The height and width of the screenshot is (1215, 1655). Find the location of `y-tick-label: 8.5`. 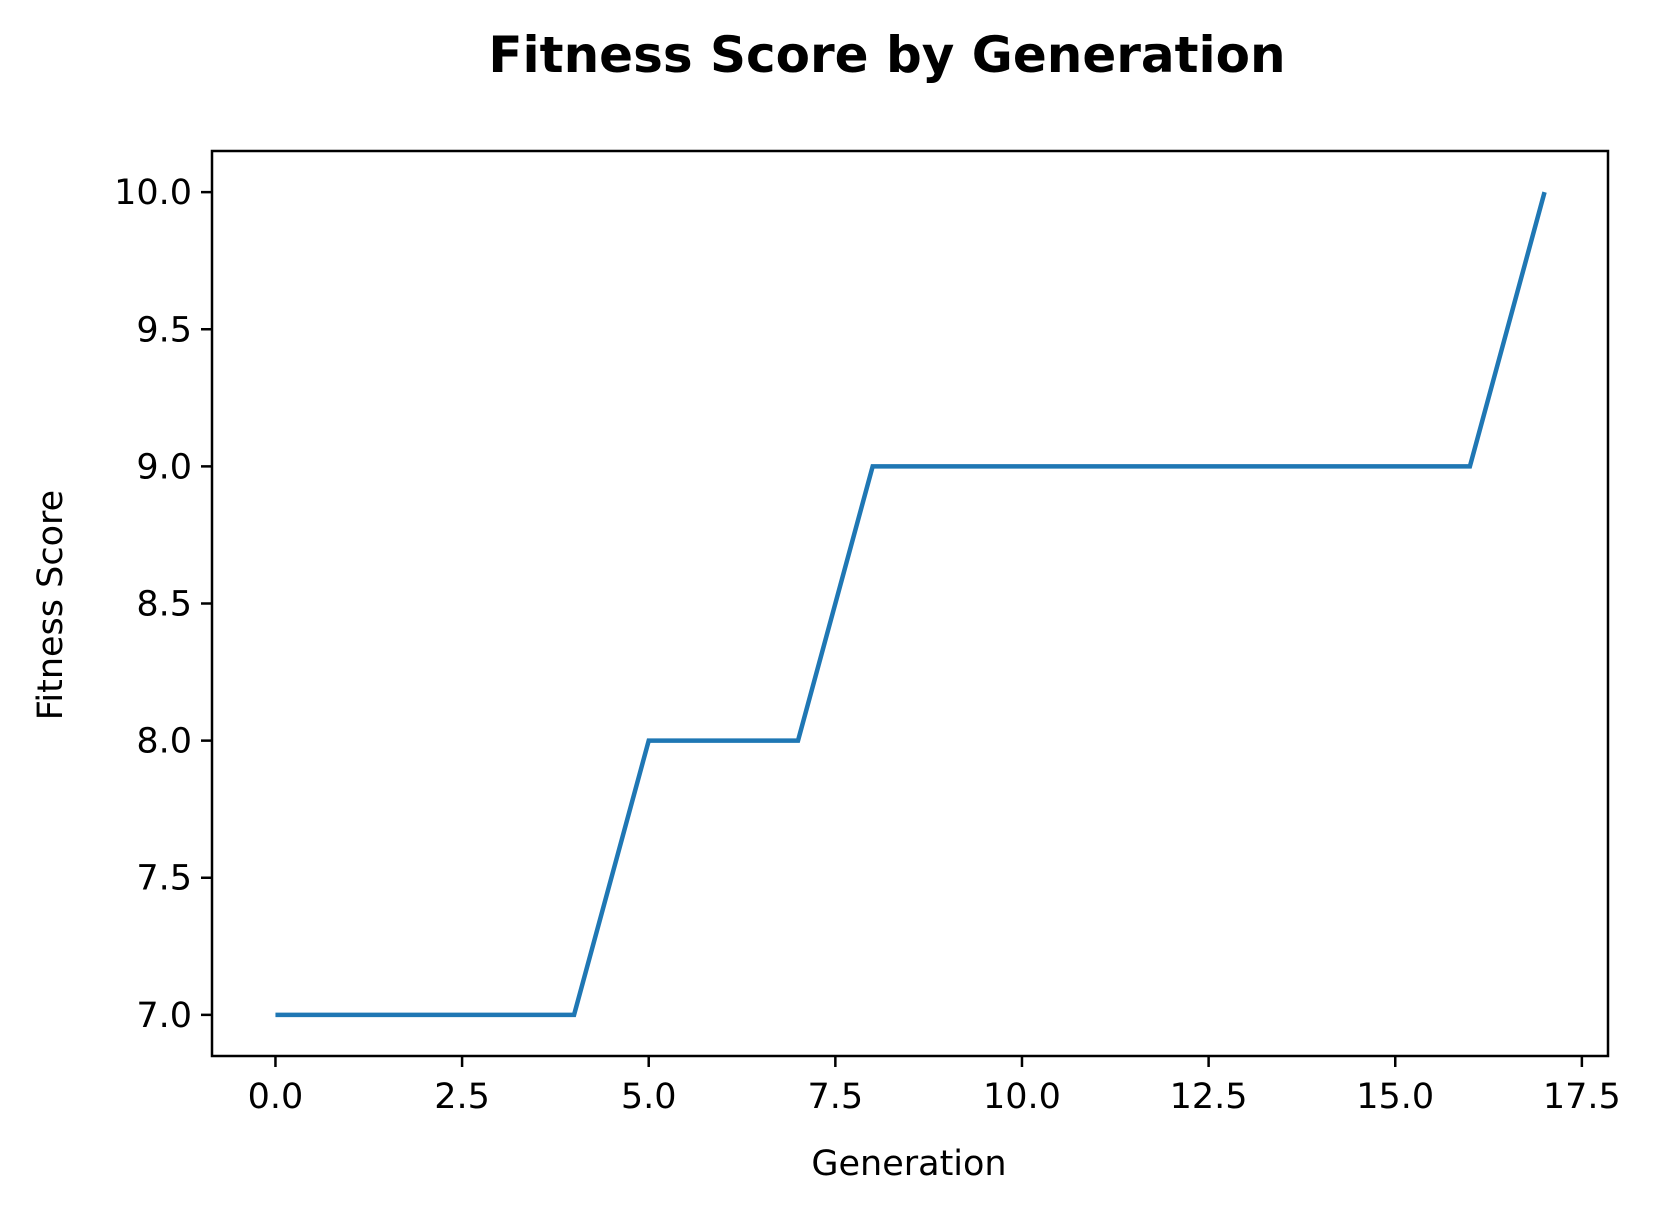

y-tick-label: 8.5 is located at coordinates (164, 605).